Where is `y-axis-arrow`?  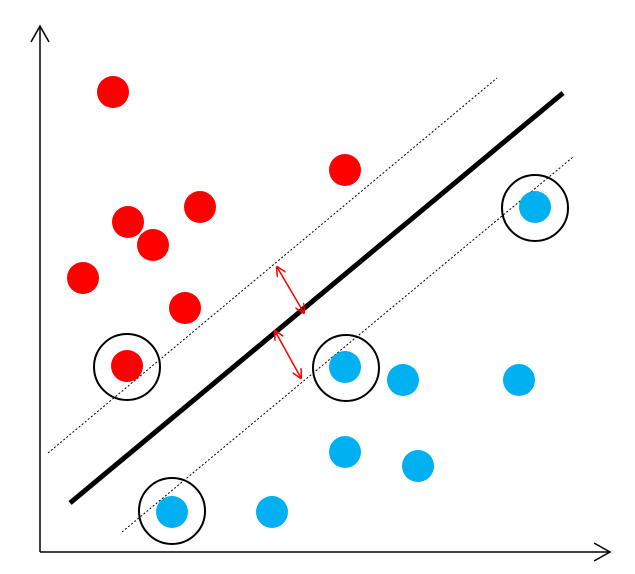 y-axis-arrow is located at coordinates (40, 33).